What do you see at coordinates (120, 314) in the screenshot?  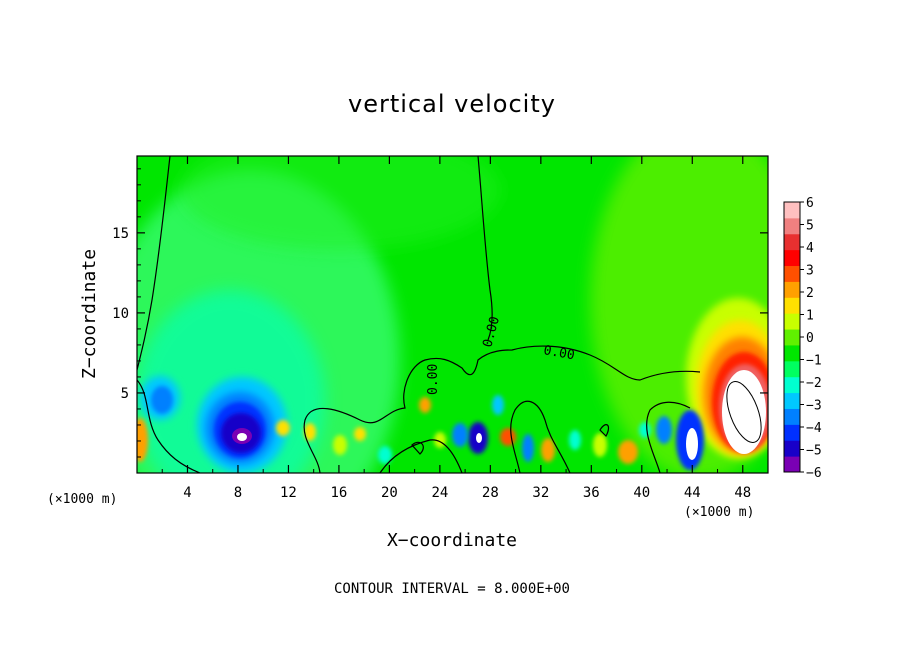 I see `y-tick-label: 10` at bounding box center [120, 314].